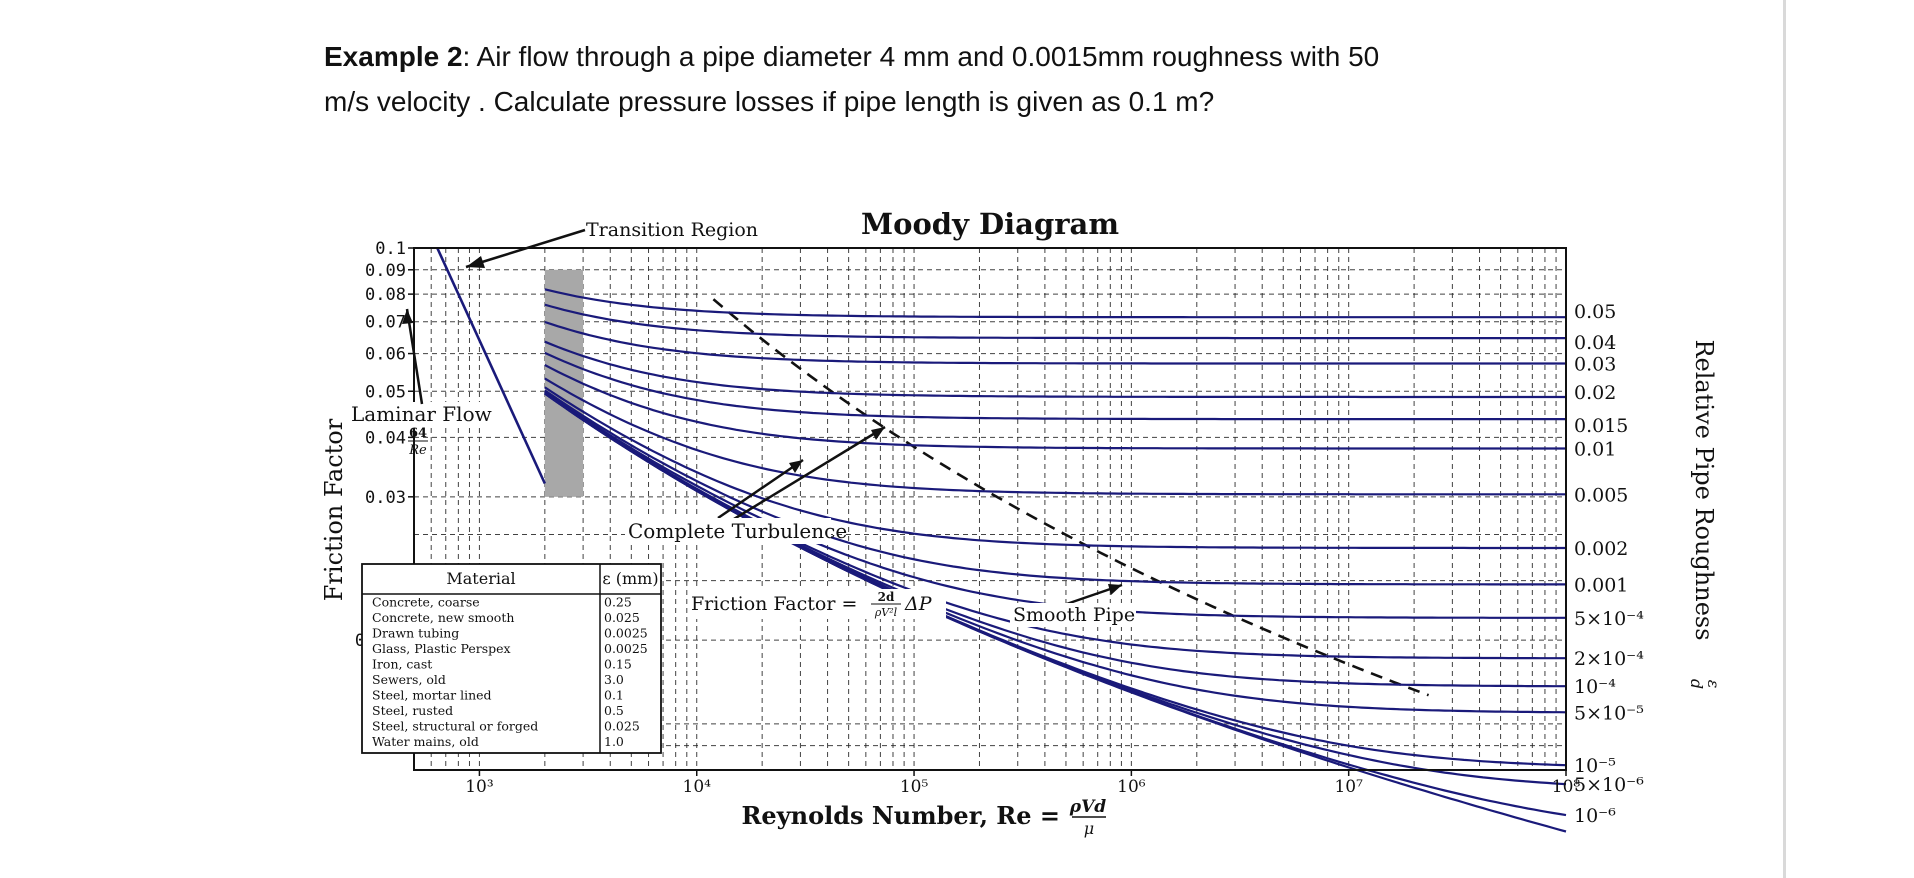  Describe the element at coordinates (614, 679) in the screenshot. I see `table-cell-epsilon: 3.0` at that location.